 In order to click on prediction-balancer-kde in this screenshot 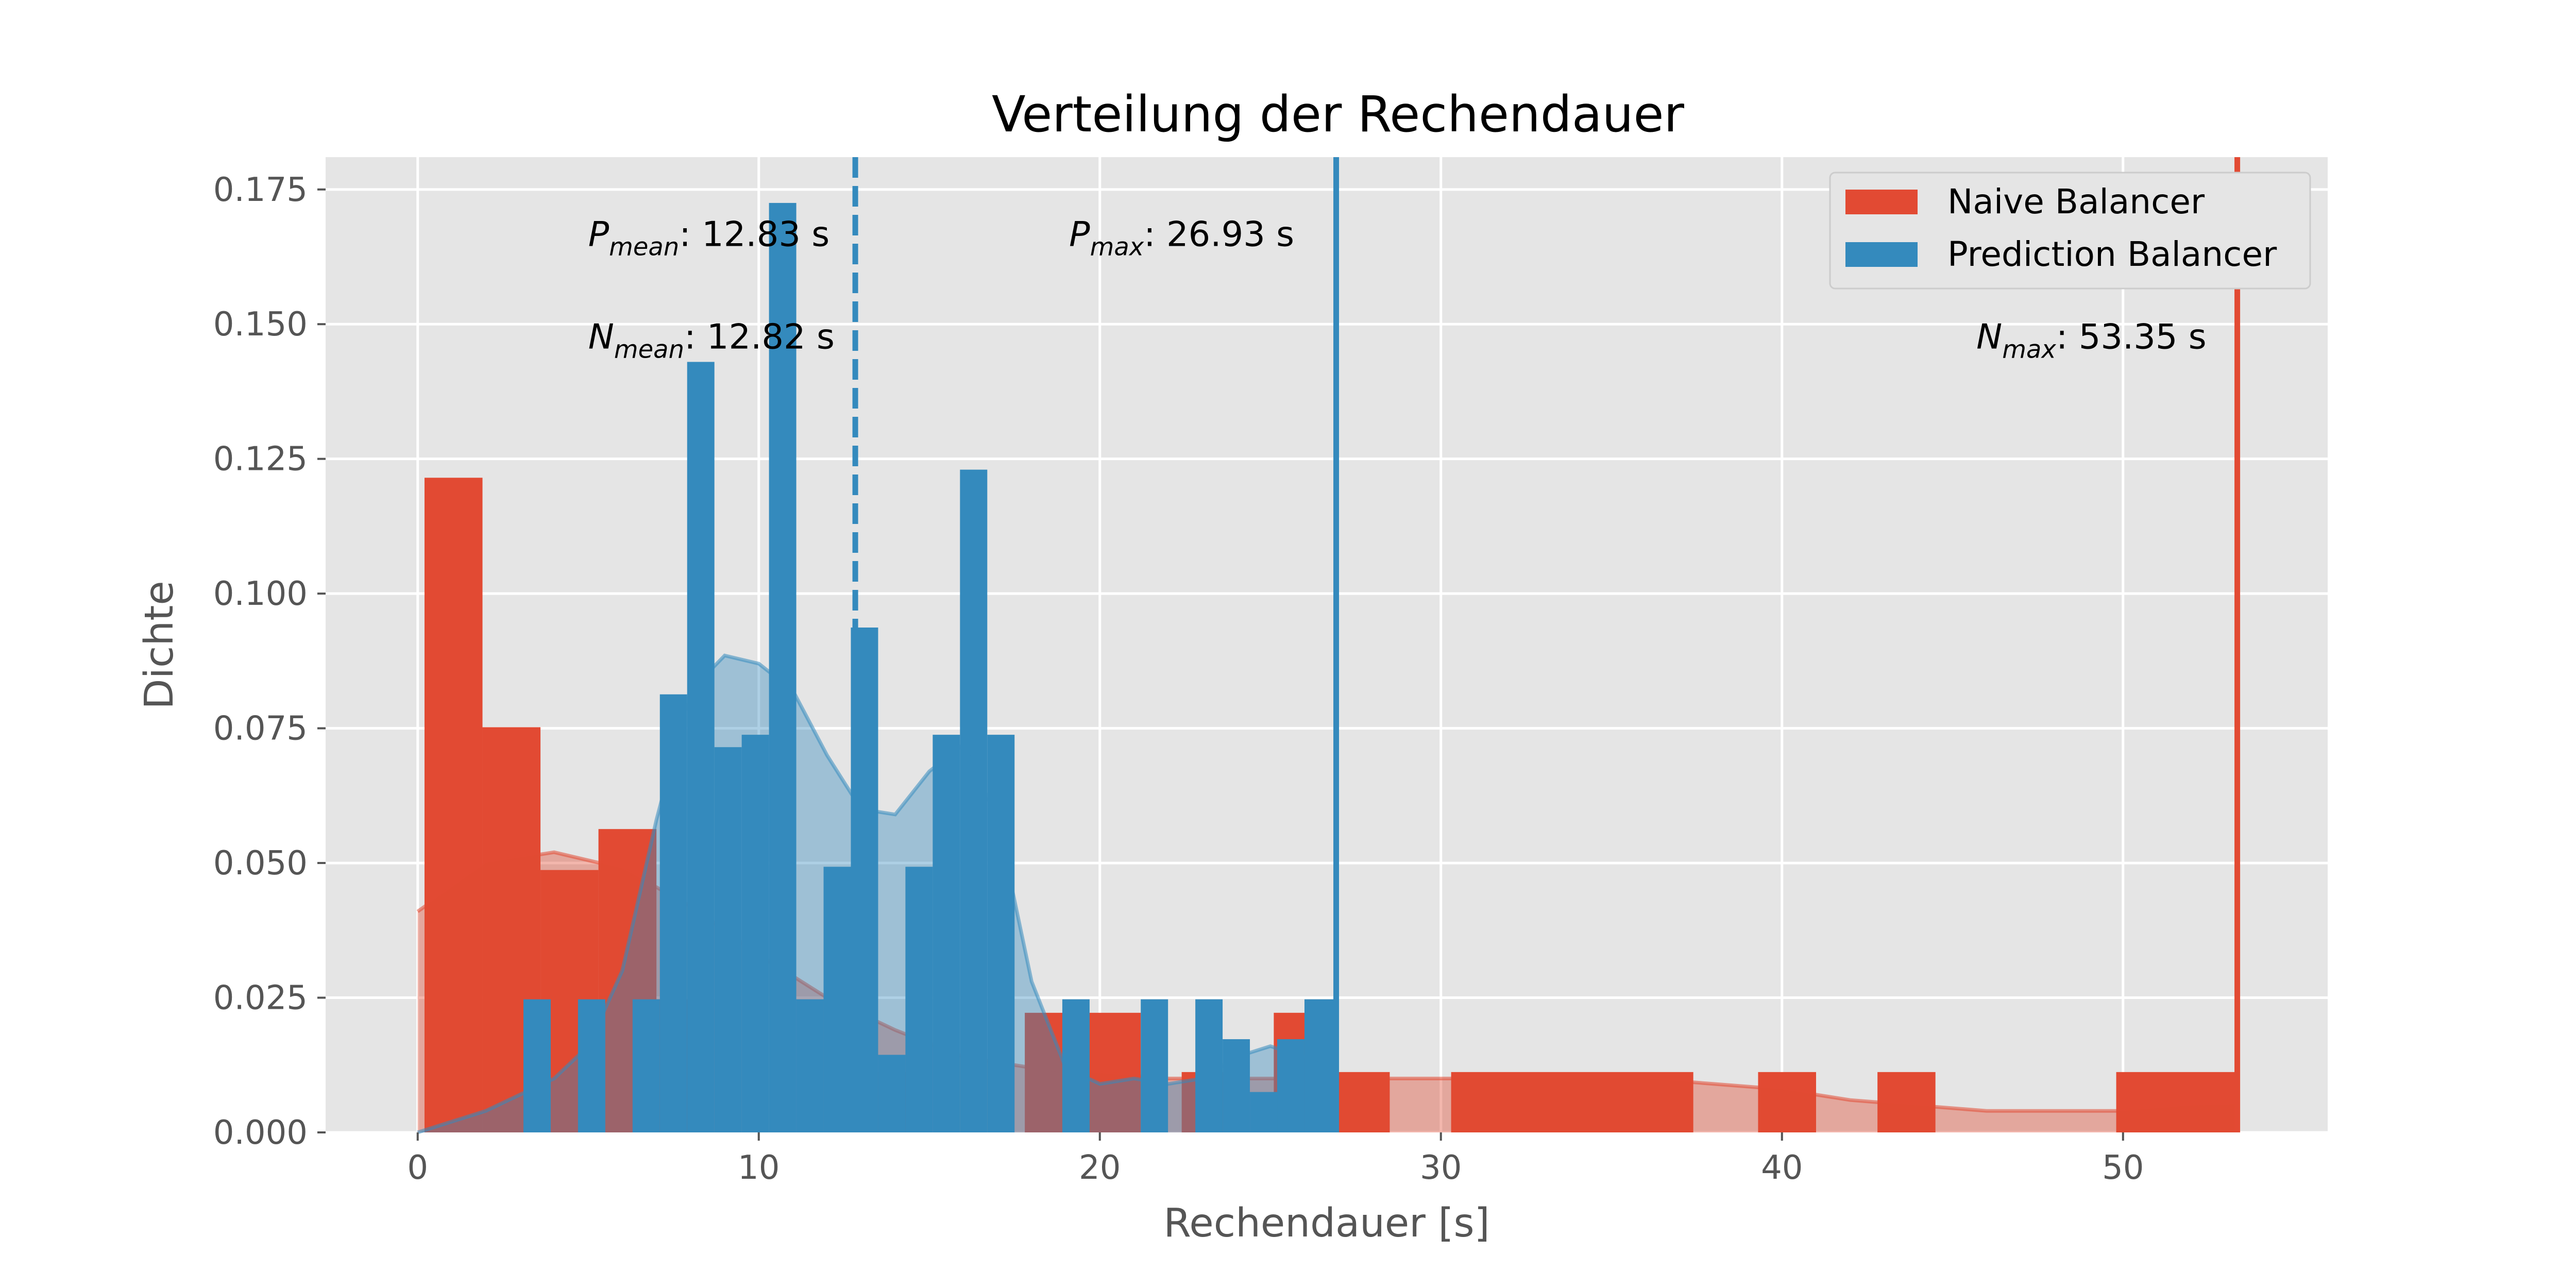, I will do `click(877, 894)`.